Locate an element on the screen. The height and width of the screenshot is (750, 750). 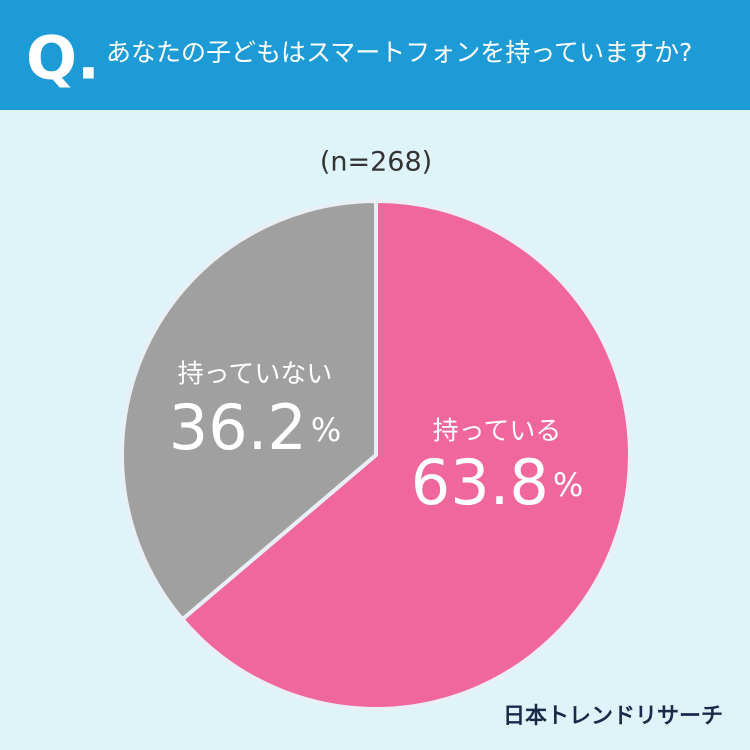
slice-label: 持っていない is located at coordinates (255, 375).